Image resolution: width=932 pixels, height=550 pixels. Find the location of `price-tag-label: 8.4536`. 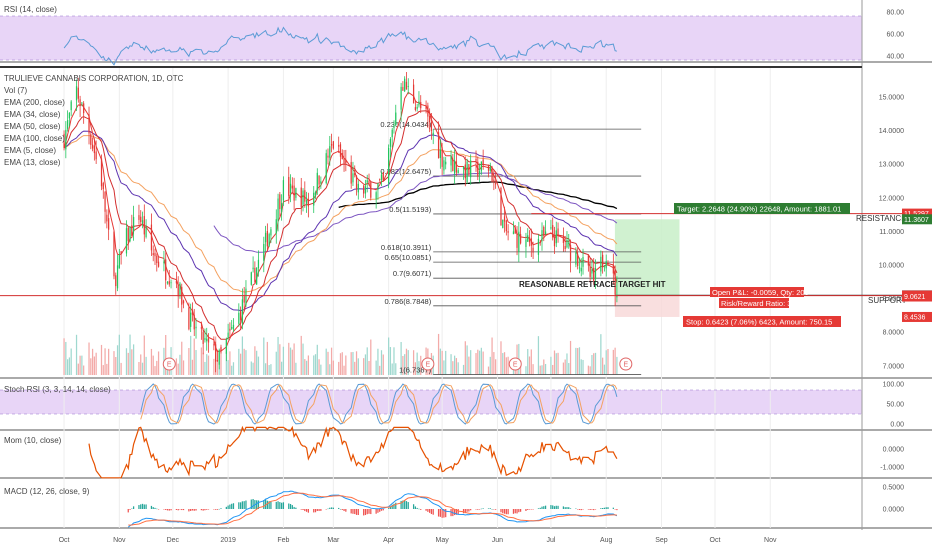

price-tag-label: 8.4536 is located at coordinates (915, 317).